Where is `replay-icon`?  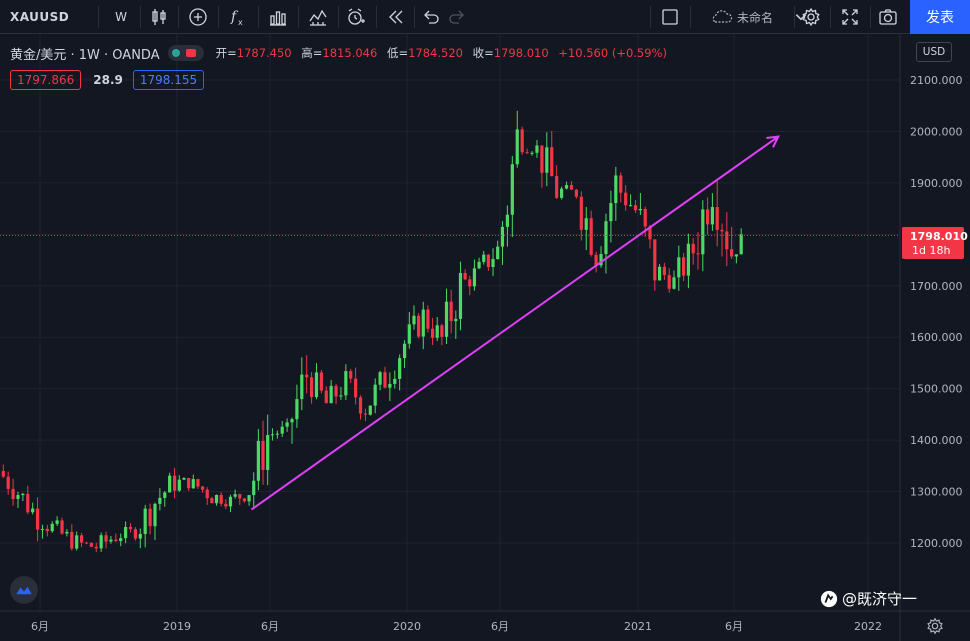 replay-icon is located at coordinates (396, 17).